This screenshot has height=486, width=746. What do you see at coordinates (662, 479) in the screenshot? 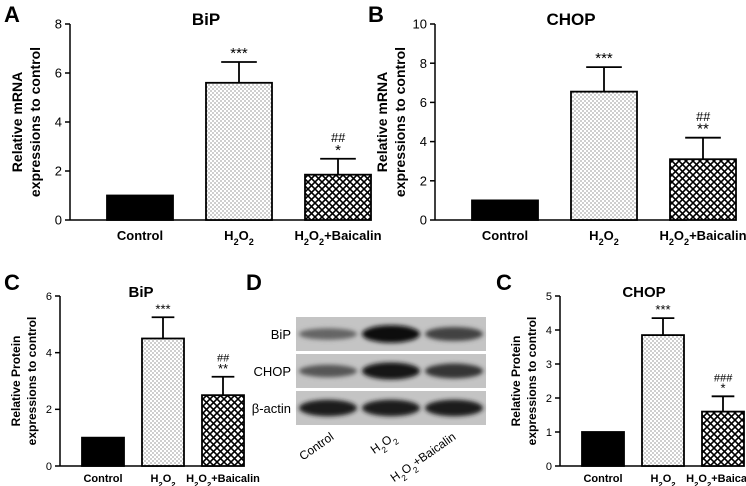
I see `chart-c2-category-label: H2O2` at bounding box center [662, 479].